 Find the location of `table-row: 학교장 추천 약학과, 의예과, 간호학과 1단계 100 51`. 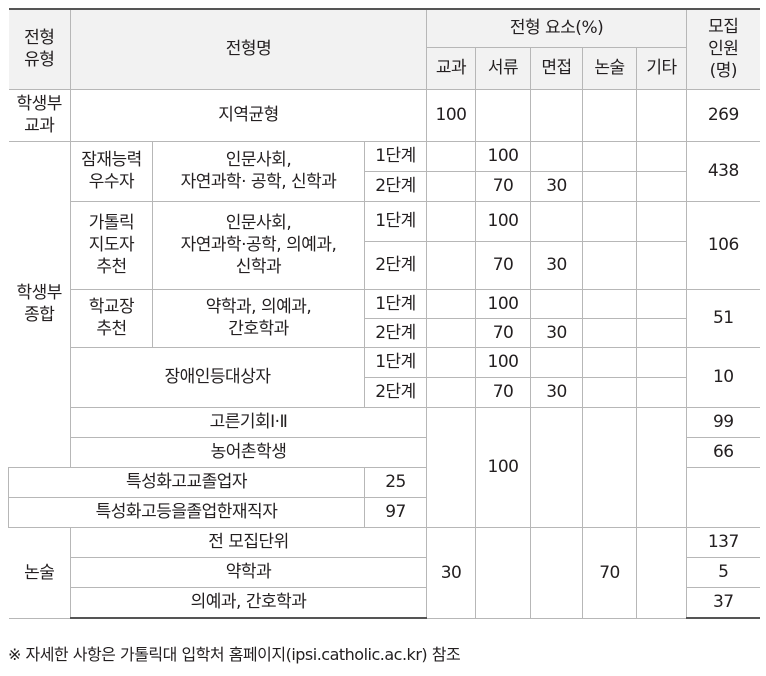

table-row: 학교장 추천 약학과, 의예과, 간호학과 1단계 100 51 is located at coordinates (384, 318).